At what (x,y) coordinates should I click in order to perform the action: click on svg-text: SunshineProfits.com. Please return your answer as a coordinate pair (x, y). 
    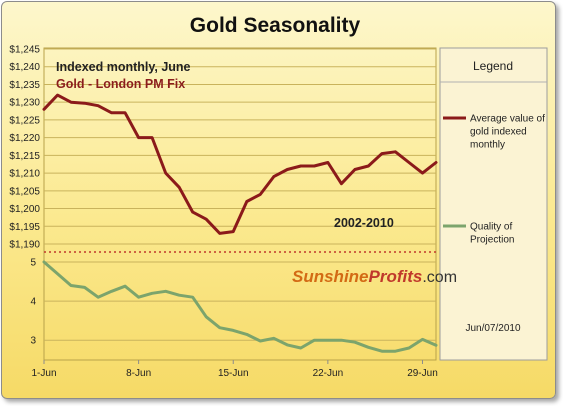
    Looking at the image, I should click on (374, 276).